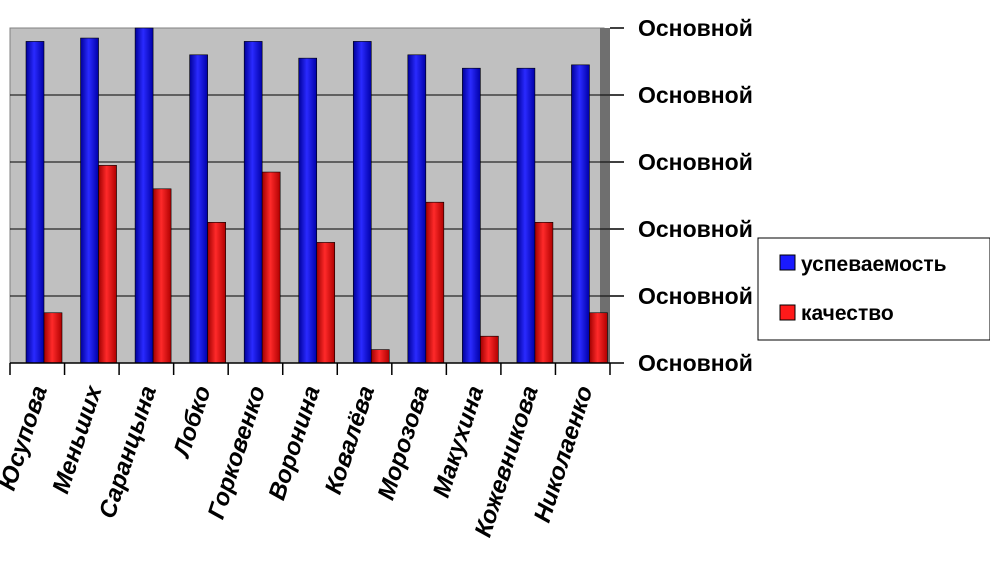  What do you see at coordinates (847, 313) in the screenshot?
I see `legend-label-kachestvo: качество` at bounding box center [847, 313].